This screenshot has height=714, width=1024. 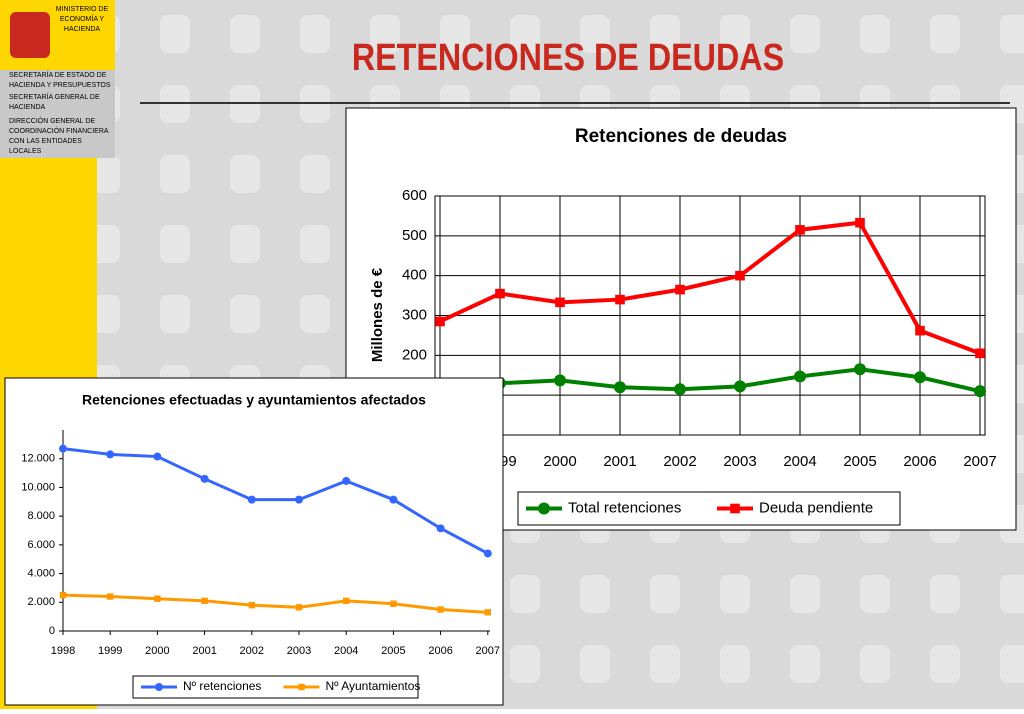 What do you see at coordinates (38, 487) in the screenshot?
I see `y-tick-label: 10.000` at bounding box center [38, 487].